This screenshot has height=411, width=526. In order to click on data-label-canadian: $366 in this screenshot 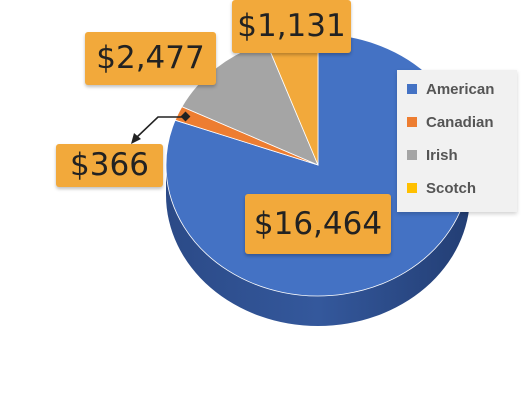, I will do `click(109, 165)`.